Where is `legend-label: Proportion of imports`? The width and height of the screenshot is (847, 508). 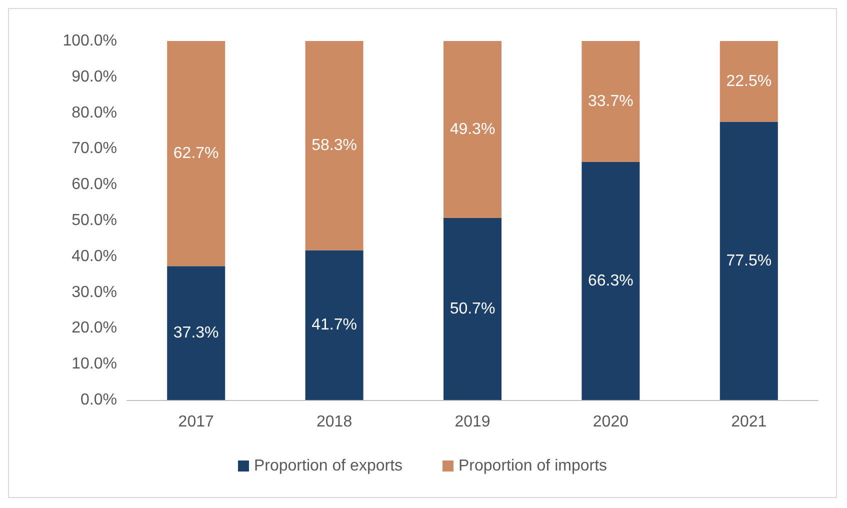
legend-label: Proportion of imports is located at coordinates (533, 466).